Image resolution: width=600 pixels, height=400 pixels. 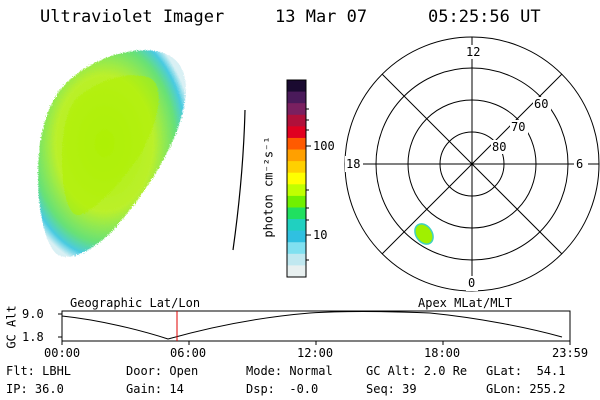 I want to click on limb-arc, so click(x=239, y=180).